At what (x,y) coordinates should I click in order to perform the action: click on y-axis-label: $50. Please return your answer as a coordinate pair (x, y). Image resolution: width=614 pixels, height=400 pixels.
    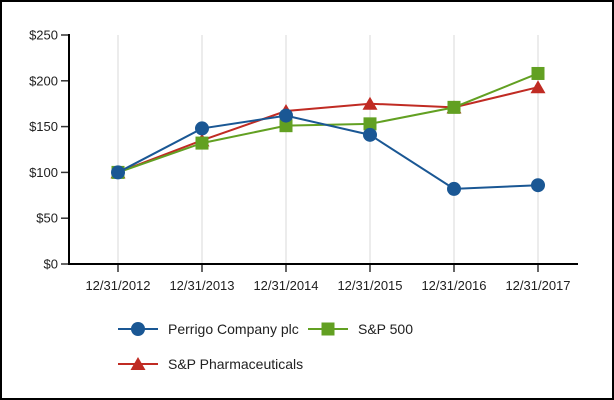
    Looking at the image, I should click on (47, 218).